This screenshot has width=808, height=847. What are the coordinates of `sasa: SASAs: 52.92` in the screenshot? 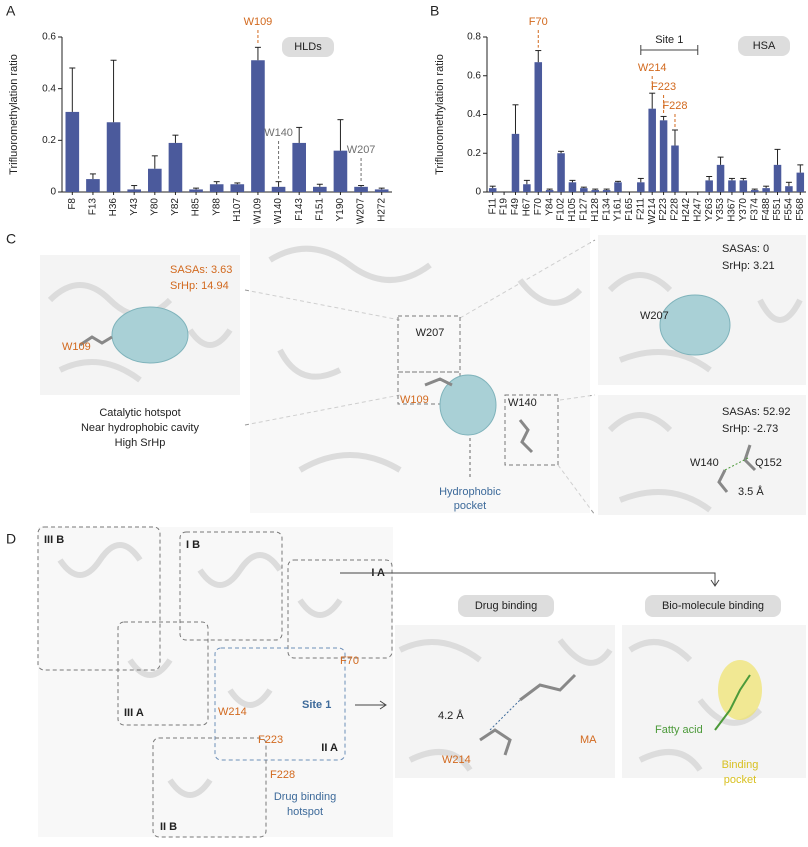 It's located at (756, 412).